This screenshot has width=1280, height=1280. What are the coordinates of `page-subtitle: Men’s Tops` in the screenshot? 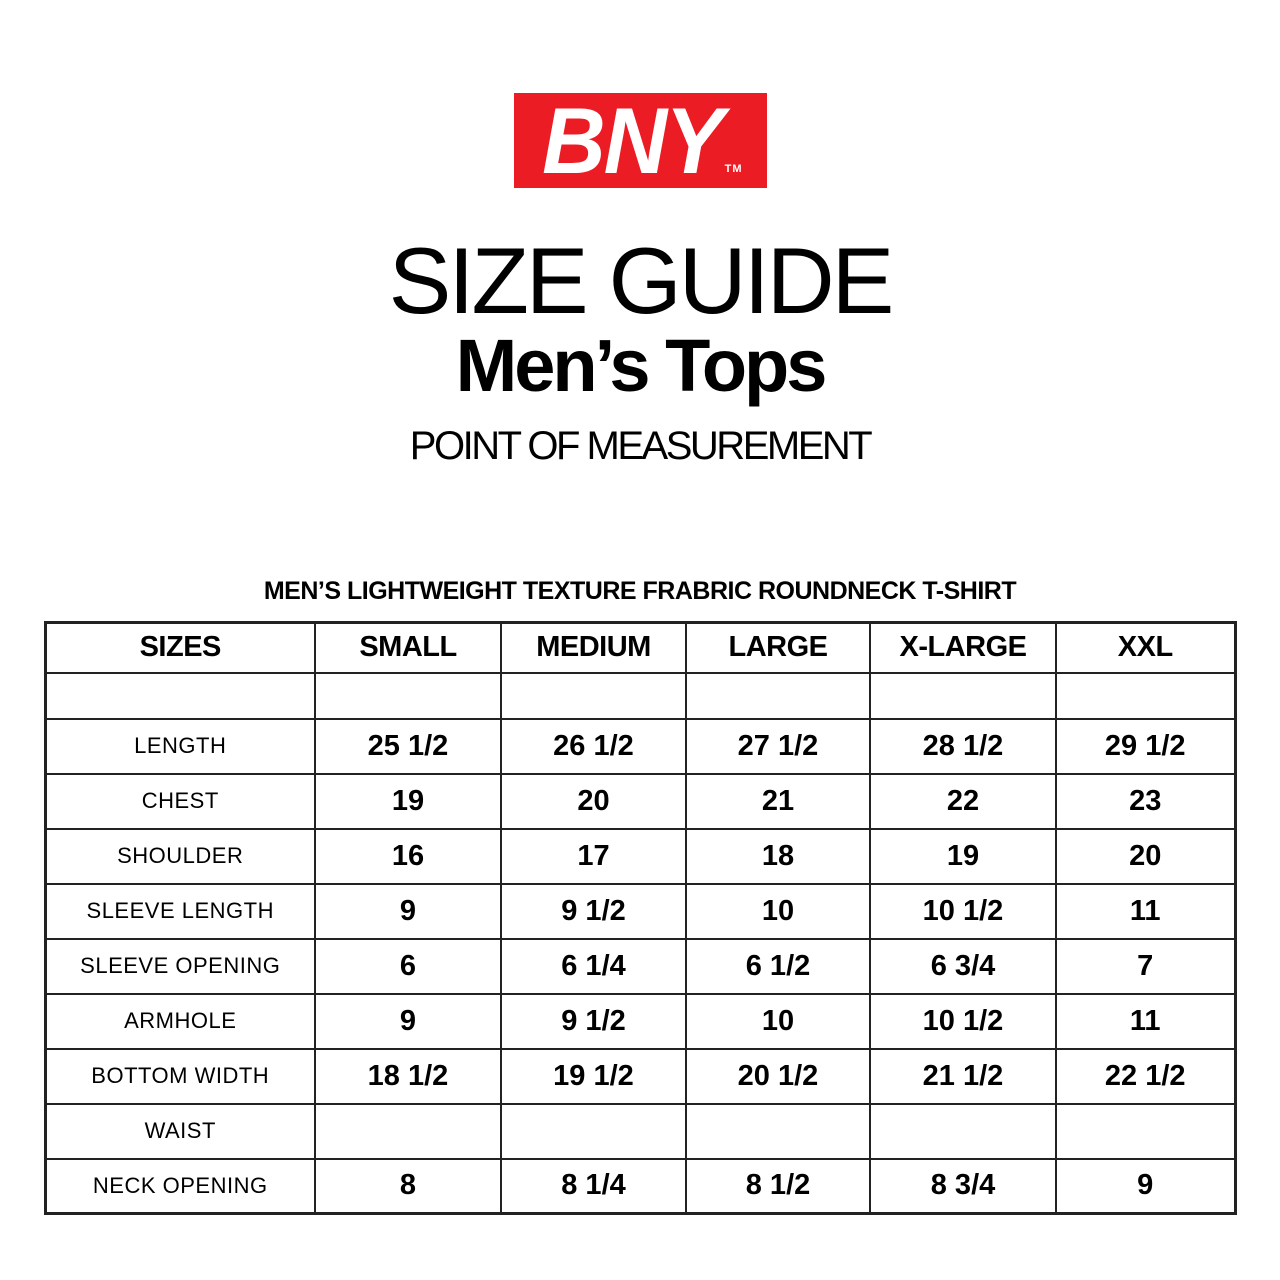 It's located at (641, 365).